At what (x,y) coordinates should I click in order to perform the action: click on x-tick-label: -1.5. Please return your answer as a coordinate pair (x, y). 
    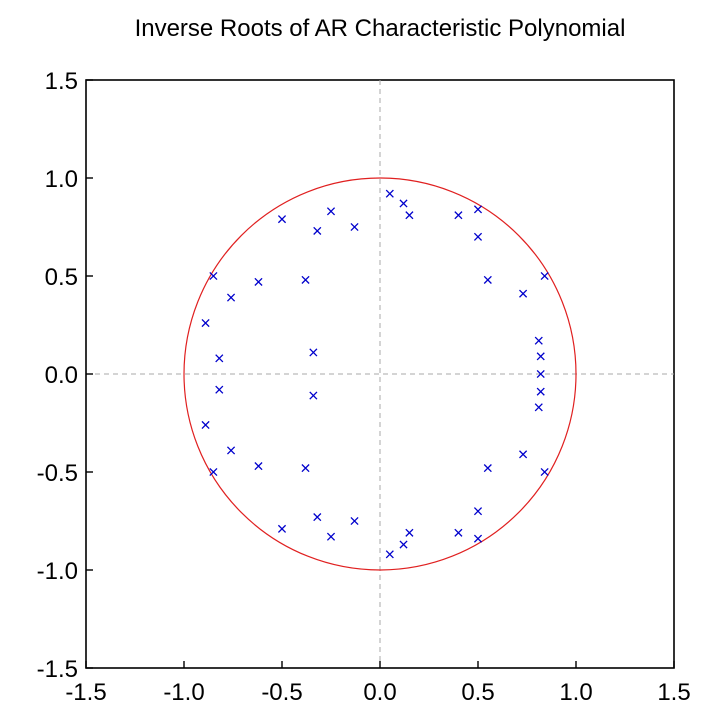
    Looking at the image, I should click on (85, 692).